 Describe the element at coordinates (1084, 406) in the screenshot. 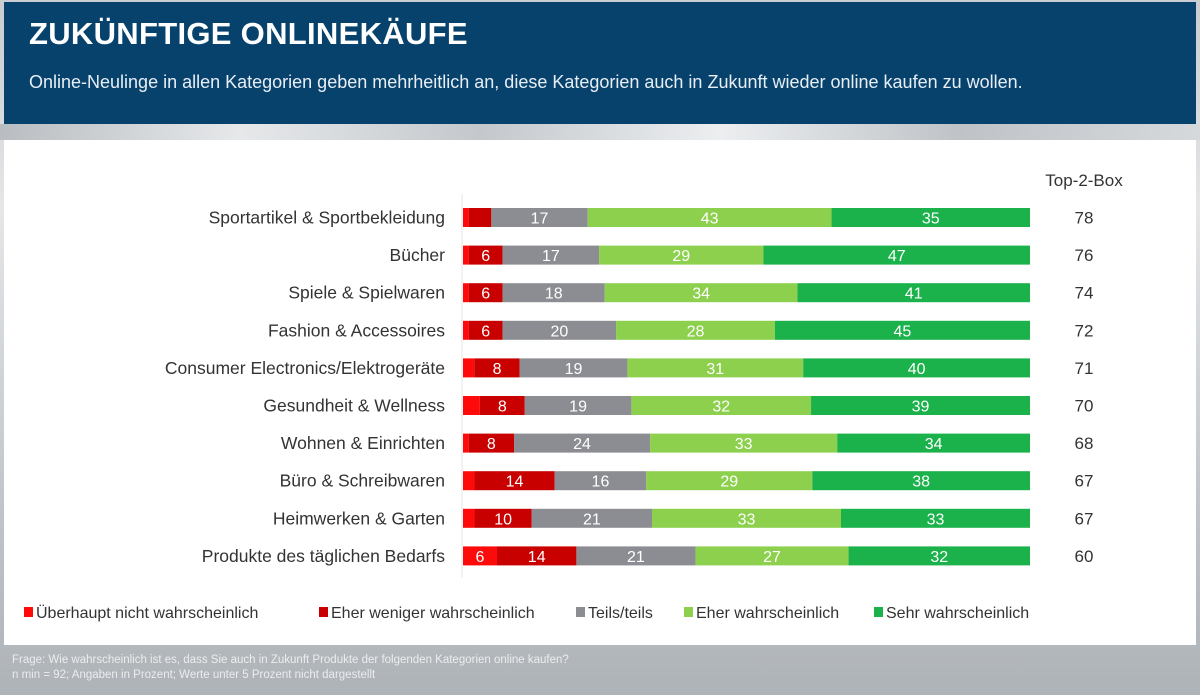

I see `top2box-value: 70` at that location.